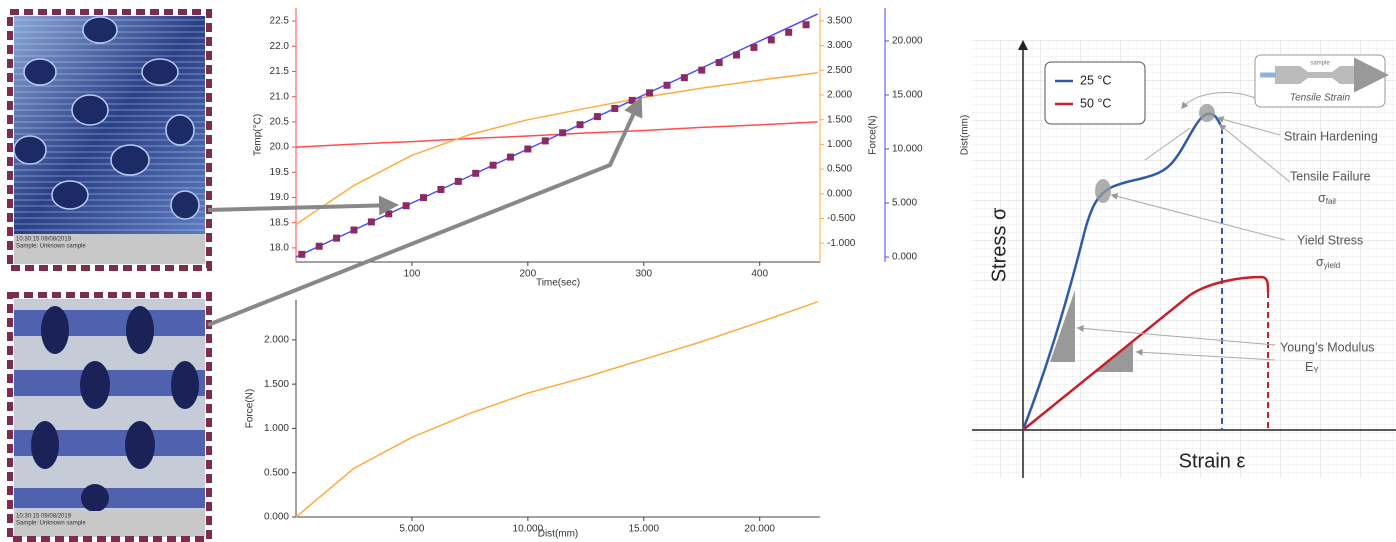 This screenshot has width=1396, height=542. What do you see at coordinates (51, 524) in the screenshot?
I see `sample-label: Sample: Unknown sample` at bounding box center [51, 524].